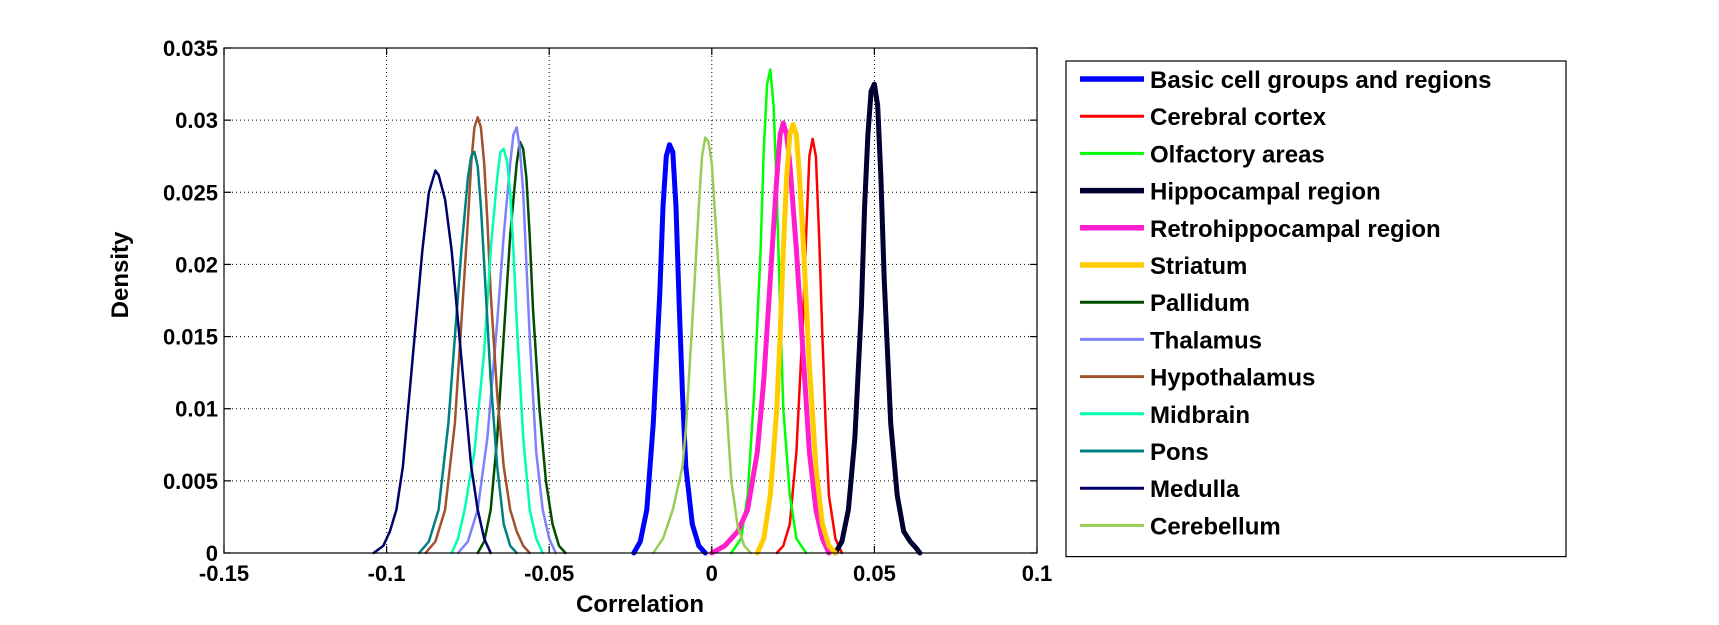 Image resolution: width=1719 pixels, height=625 pixels. I want to click on legend-label-0: Basic cell groups and regions, so click(1320, 80).